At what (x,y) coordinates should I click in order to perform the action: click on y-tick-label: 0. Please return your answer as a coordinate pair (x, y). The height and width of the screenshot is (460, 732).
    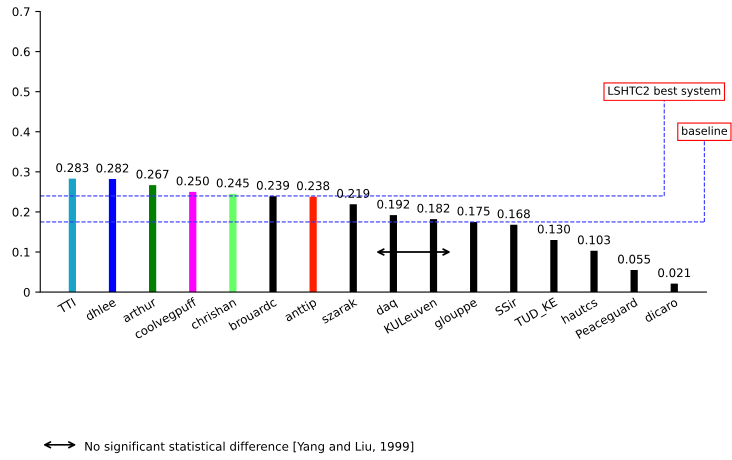
    Looking at the image, I should click on (27, 292).